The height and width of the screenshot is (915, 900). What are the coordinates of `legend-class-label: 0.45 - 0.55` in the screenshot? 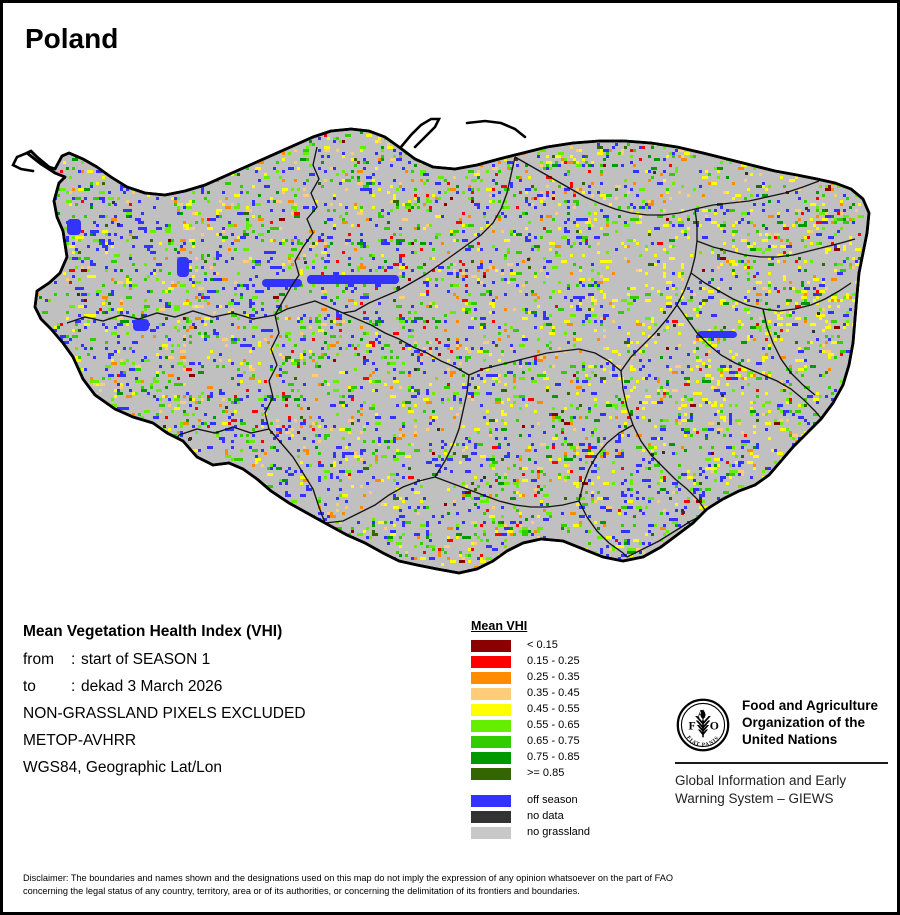 It's located at (553, 709).